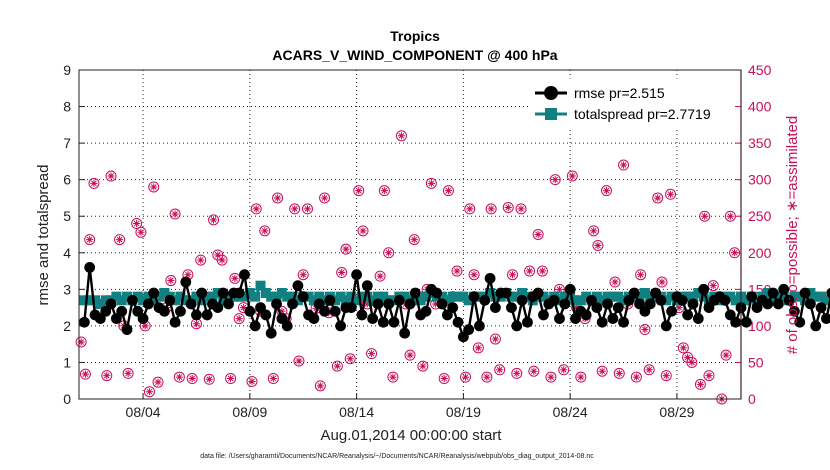 The width and height of the screenshot is (830, 470). Describe the element at coordinates (760, 70) in the screenshot. I see `y-right-tick-label: 450` at that location.